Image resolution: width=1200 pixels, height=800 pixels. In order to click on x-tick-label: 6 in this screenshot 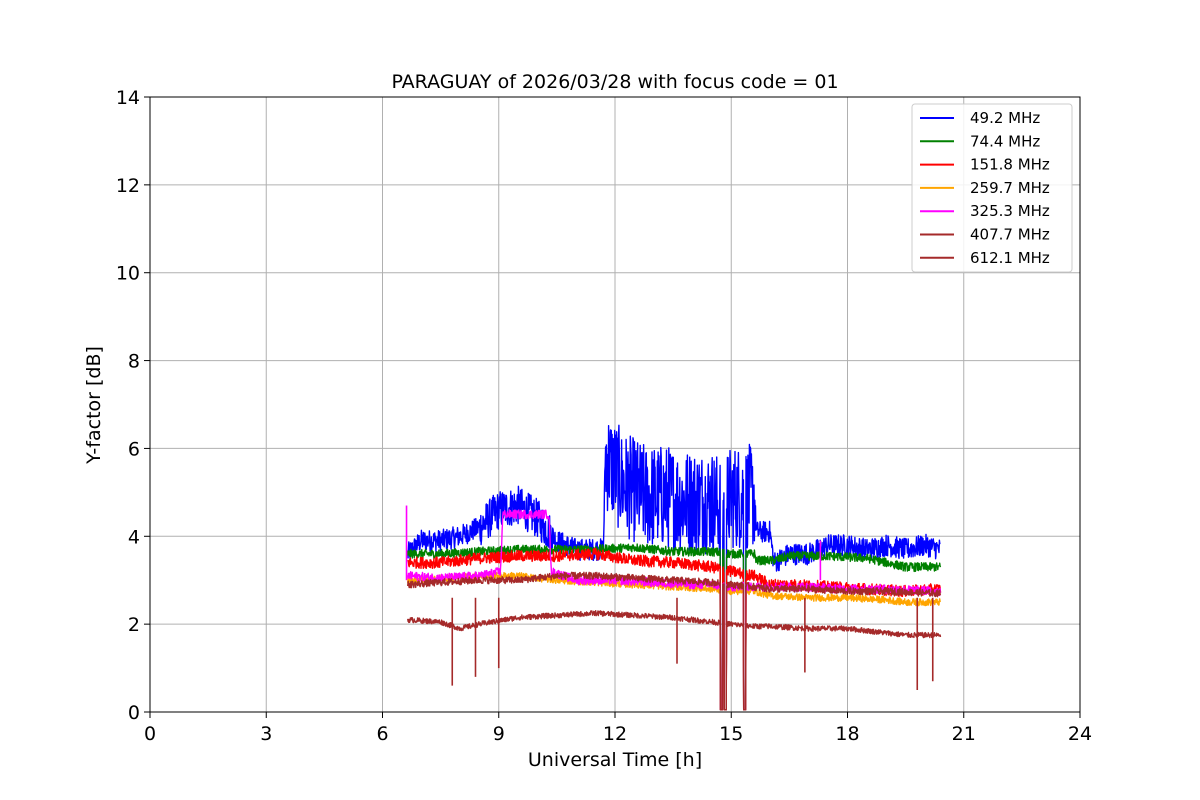, I will do `click(382, 734)`.